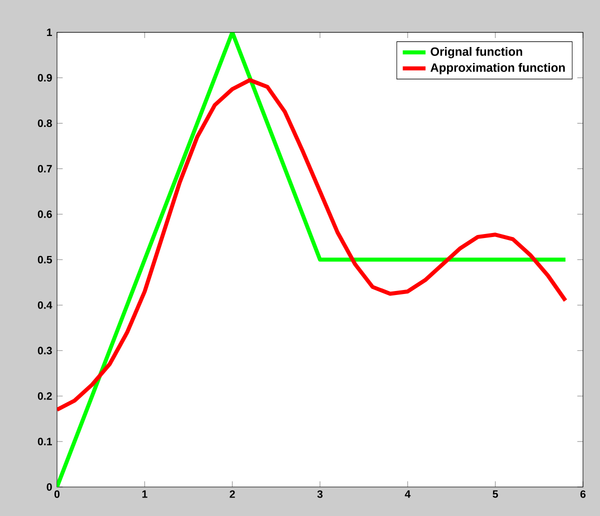 The height and width of the screenshot is (516, 600). I want to click on x-tick-label: 3, so click(320, 494).